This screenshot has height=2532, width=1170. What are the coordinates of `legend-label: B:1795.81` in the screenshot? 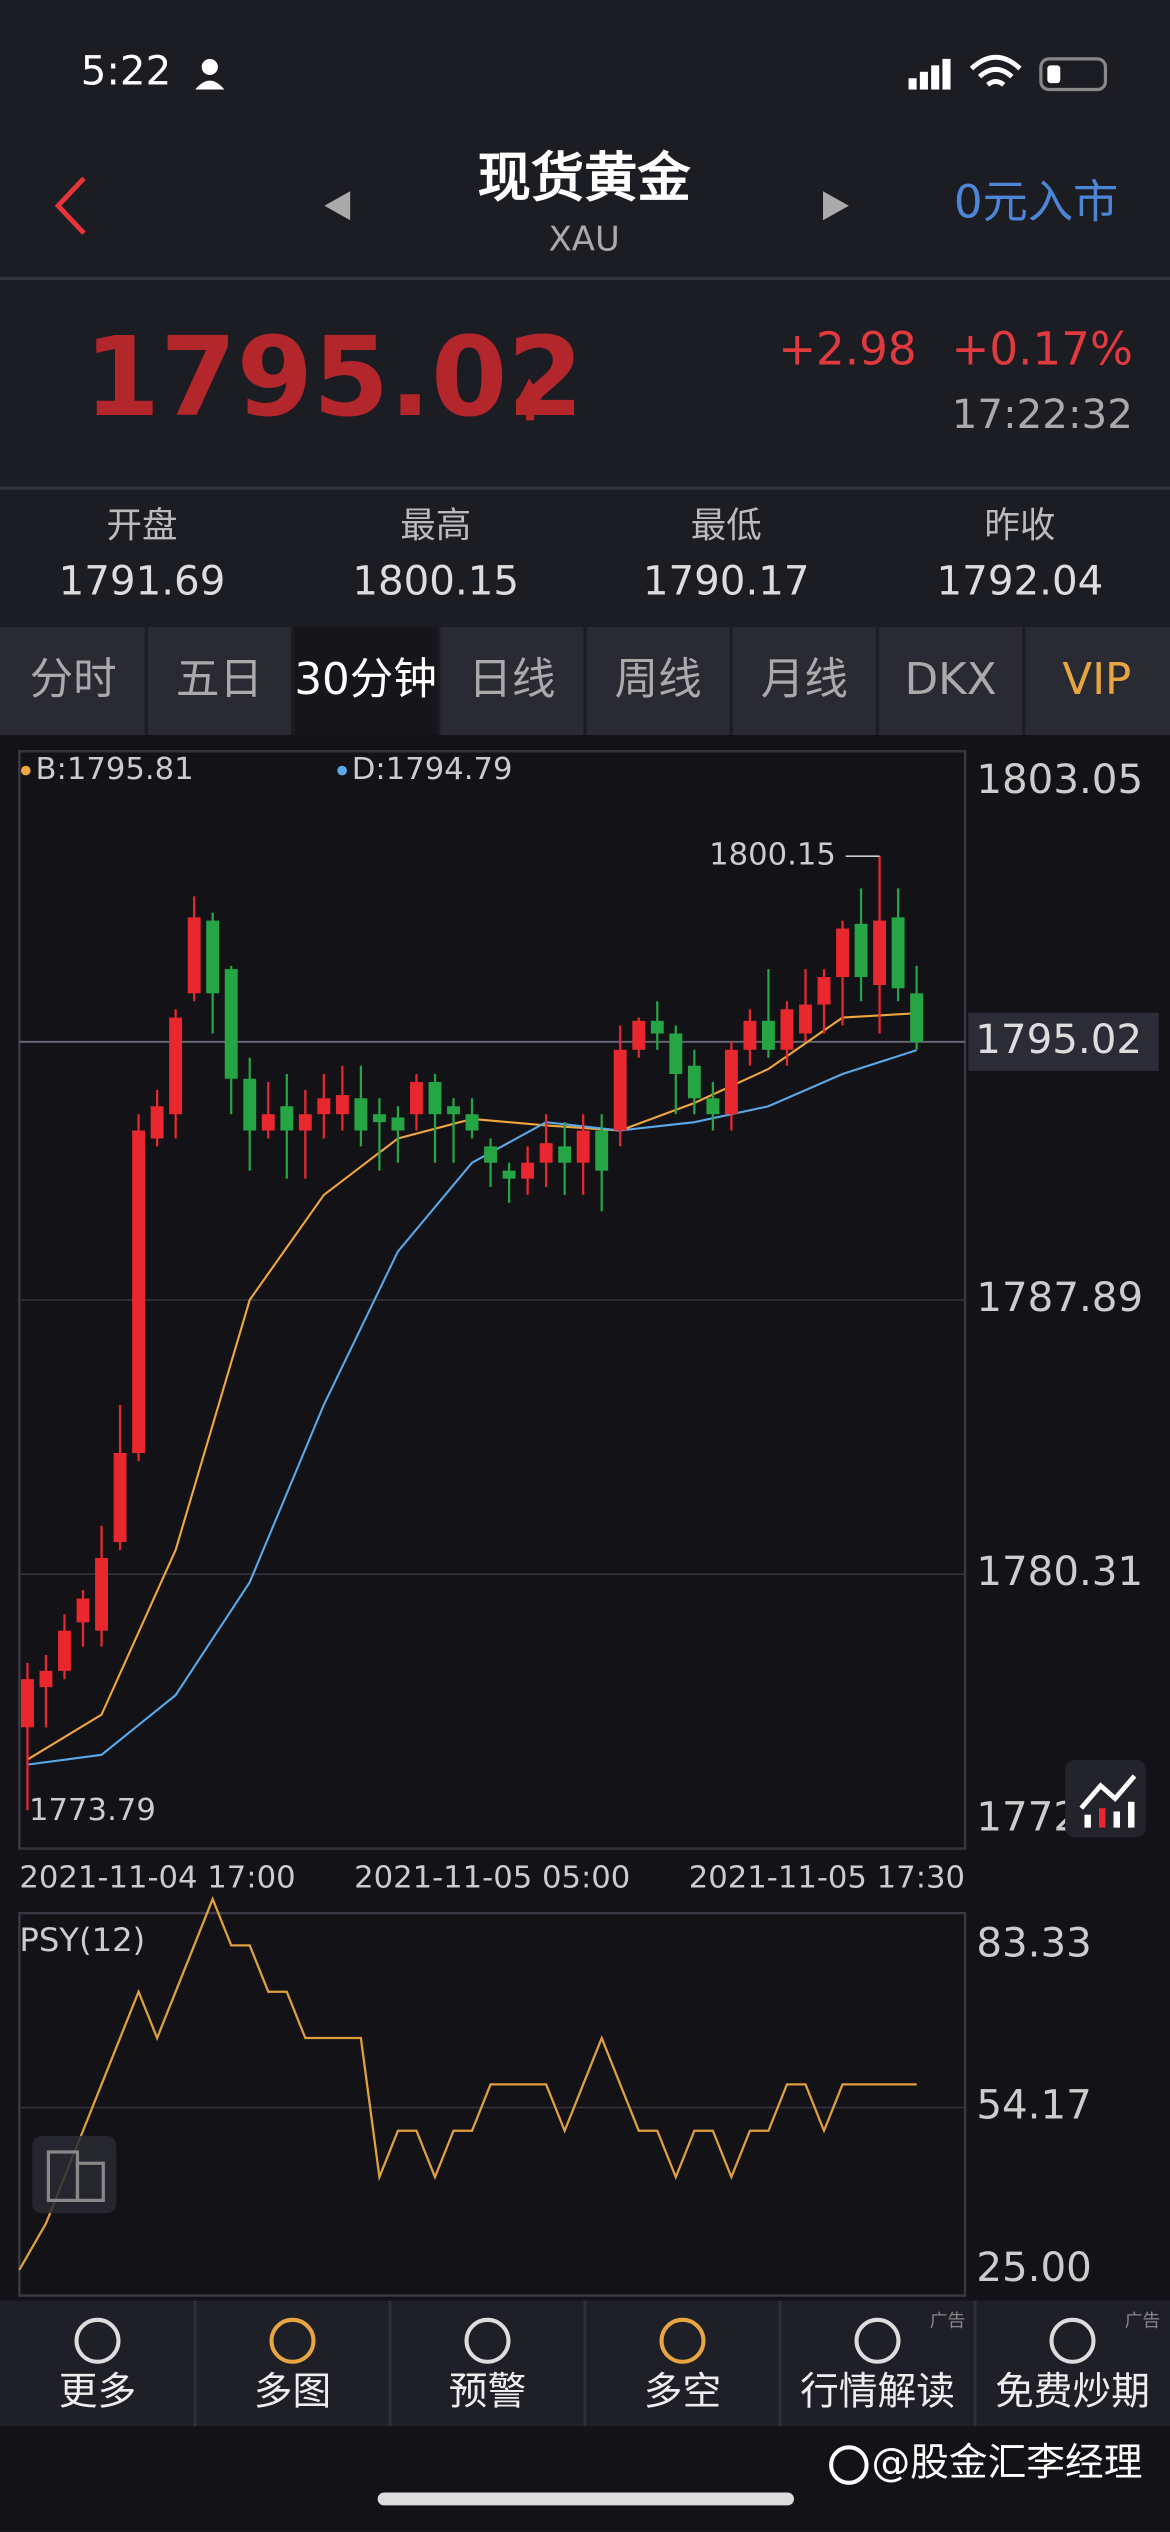 It's located at (115, 769).